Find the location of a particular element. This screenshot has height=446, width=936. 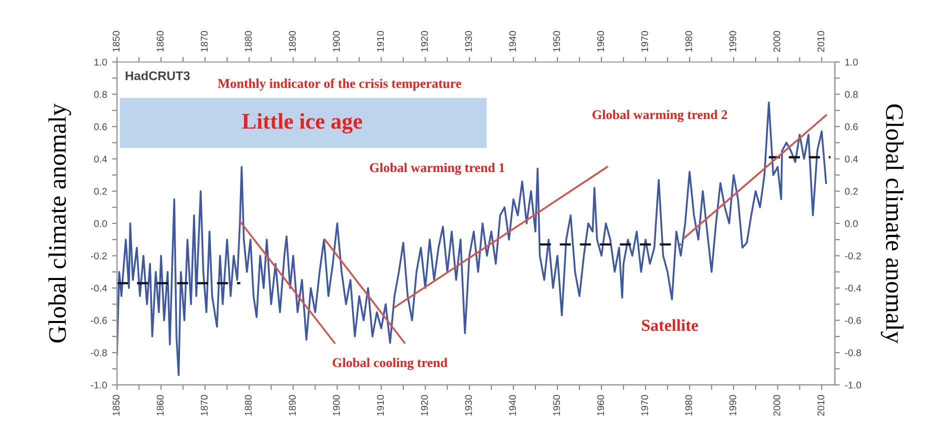

x-tick-label: 1900 is located at coordinates (336, 405).